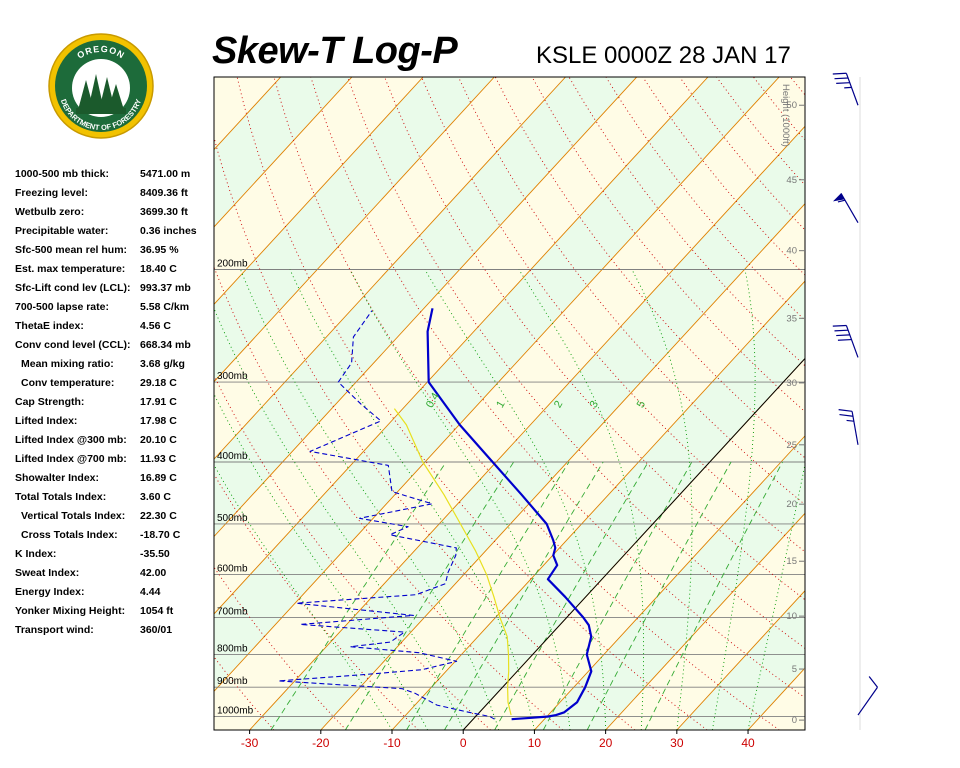 The height and width of the screenshot is (768, 960). I want to click on index-row: Showalter Index: 16.89 C, so click(115, 481).